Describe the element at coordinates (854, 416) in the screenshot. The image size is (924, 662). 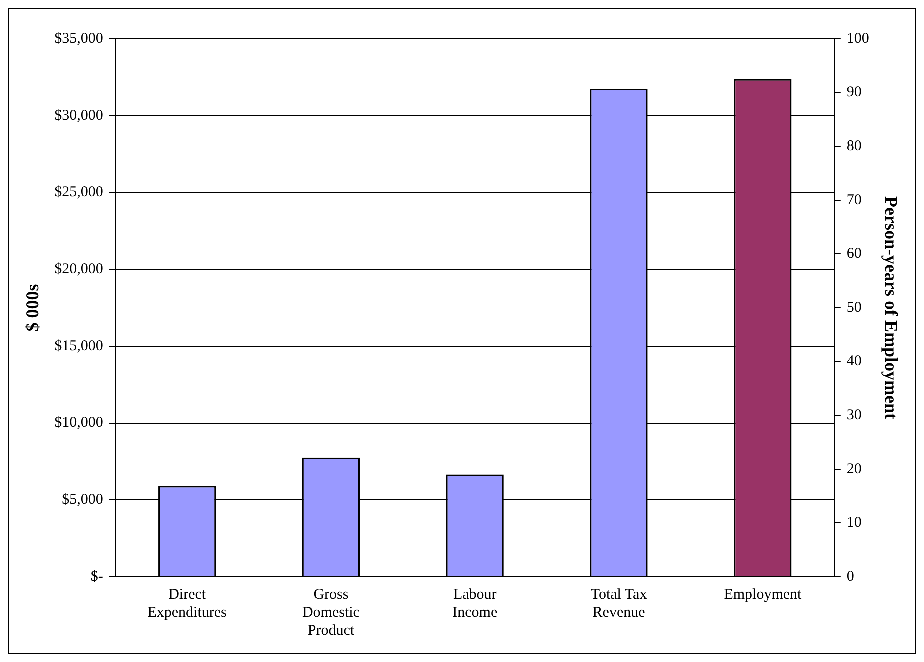
I see `y2-tick-label: 30` at that location.